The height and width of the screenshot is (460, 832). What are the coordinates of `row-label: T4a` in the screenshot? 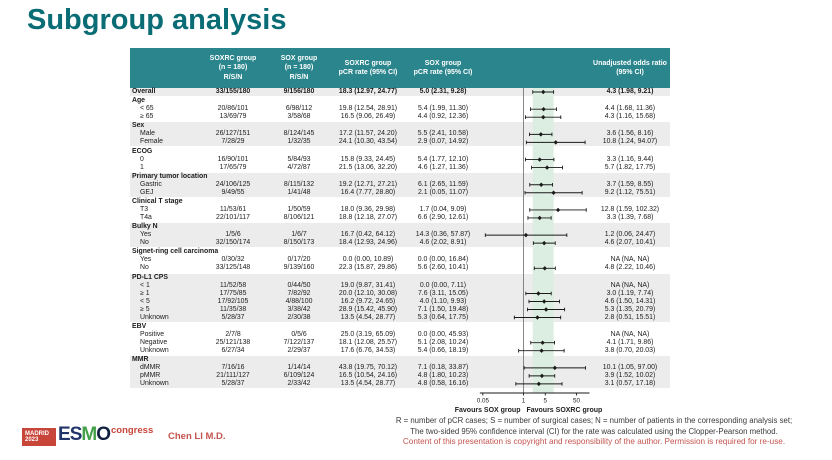 It's located at (146, 217).